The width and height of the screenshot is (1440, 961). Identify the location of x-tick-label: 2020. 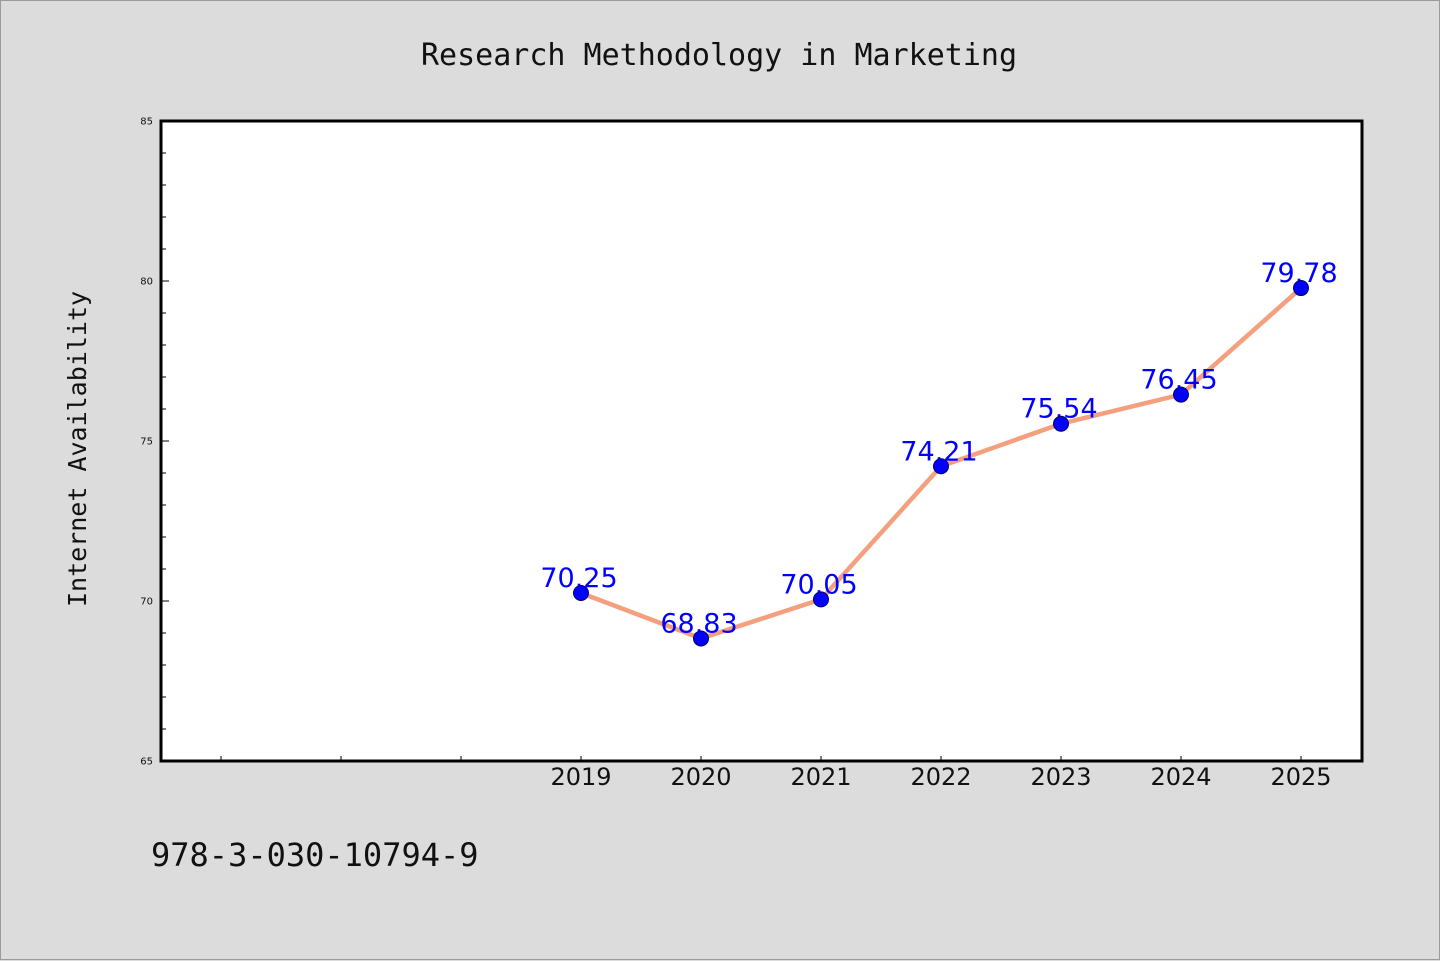
(700, 777).